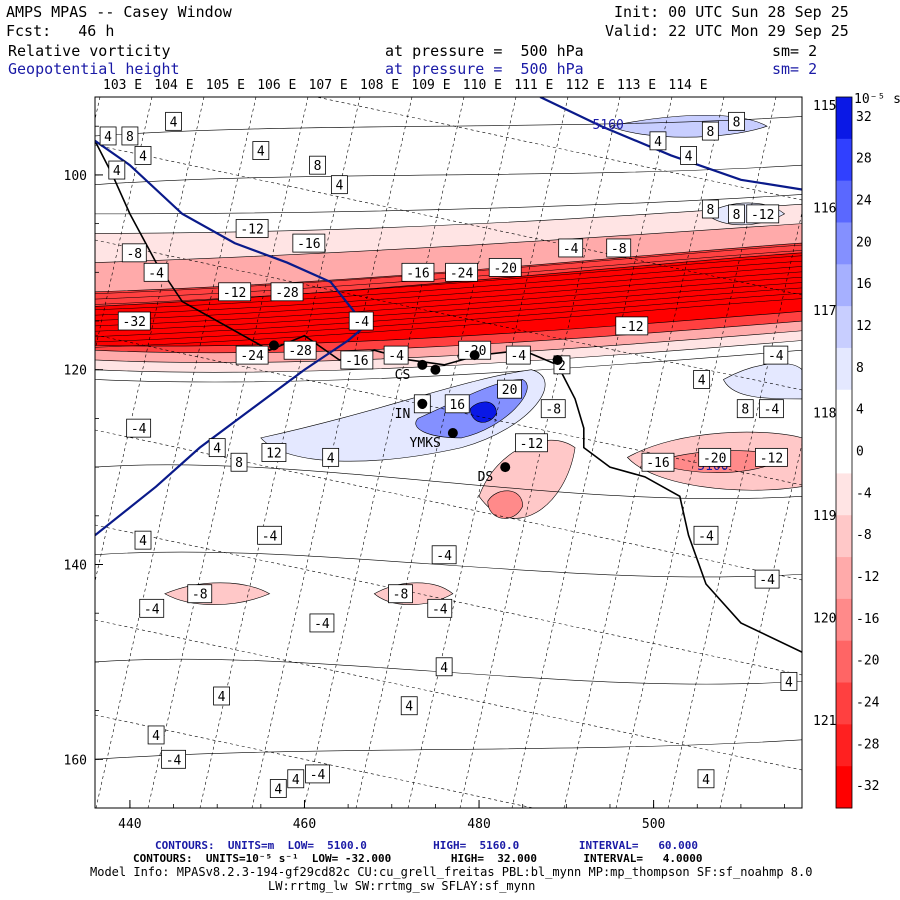 The width and height of the screenshot is (900, 900). I want to click on colorbar-level-label: 0, so click(860, 452).